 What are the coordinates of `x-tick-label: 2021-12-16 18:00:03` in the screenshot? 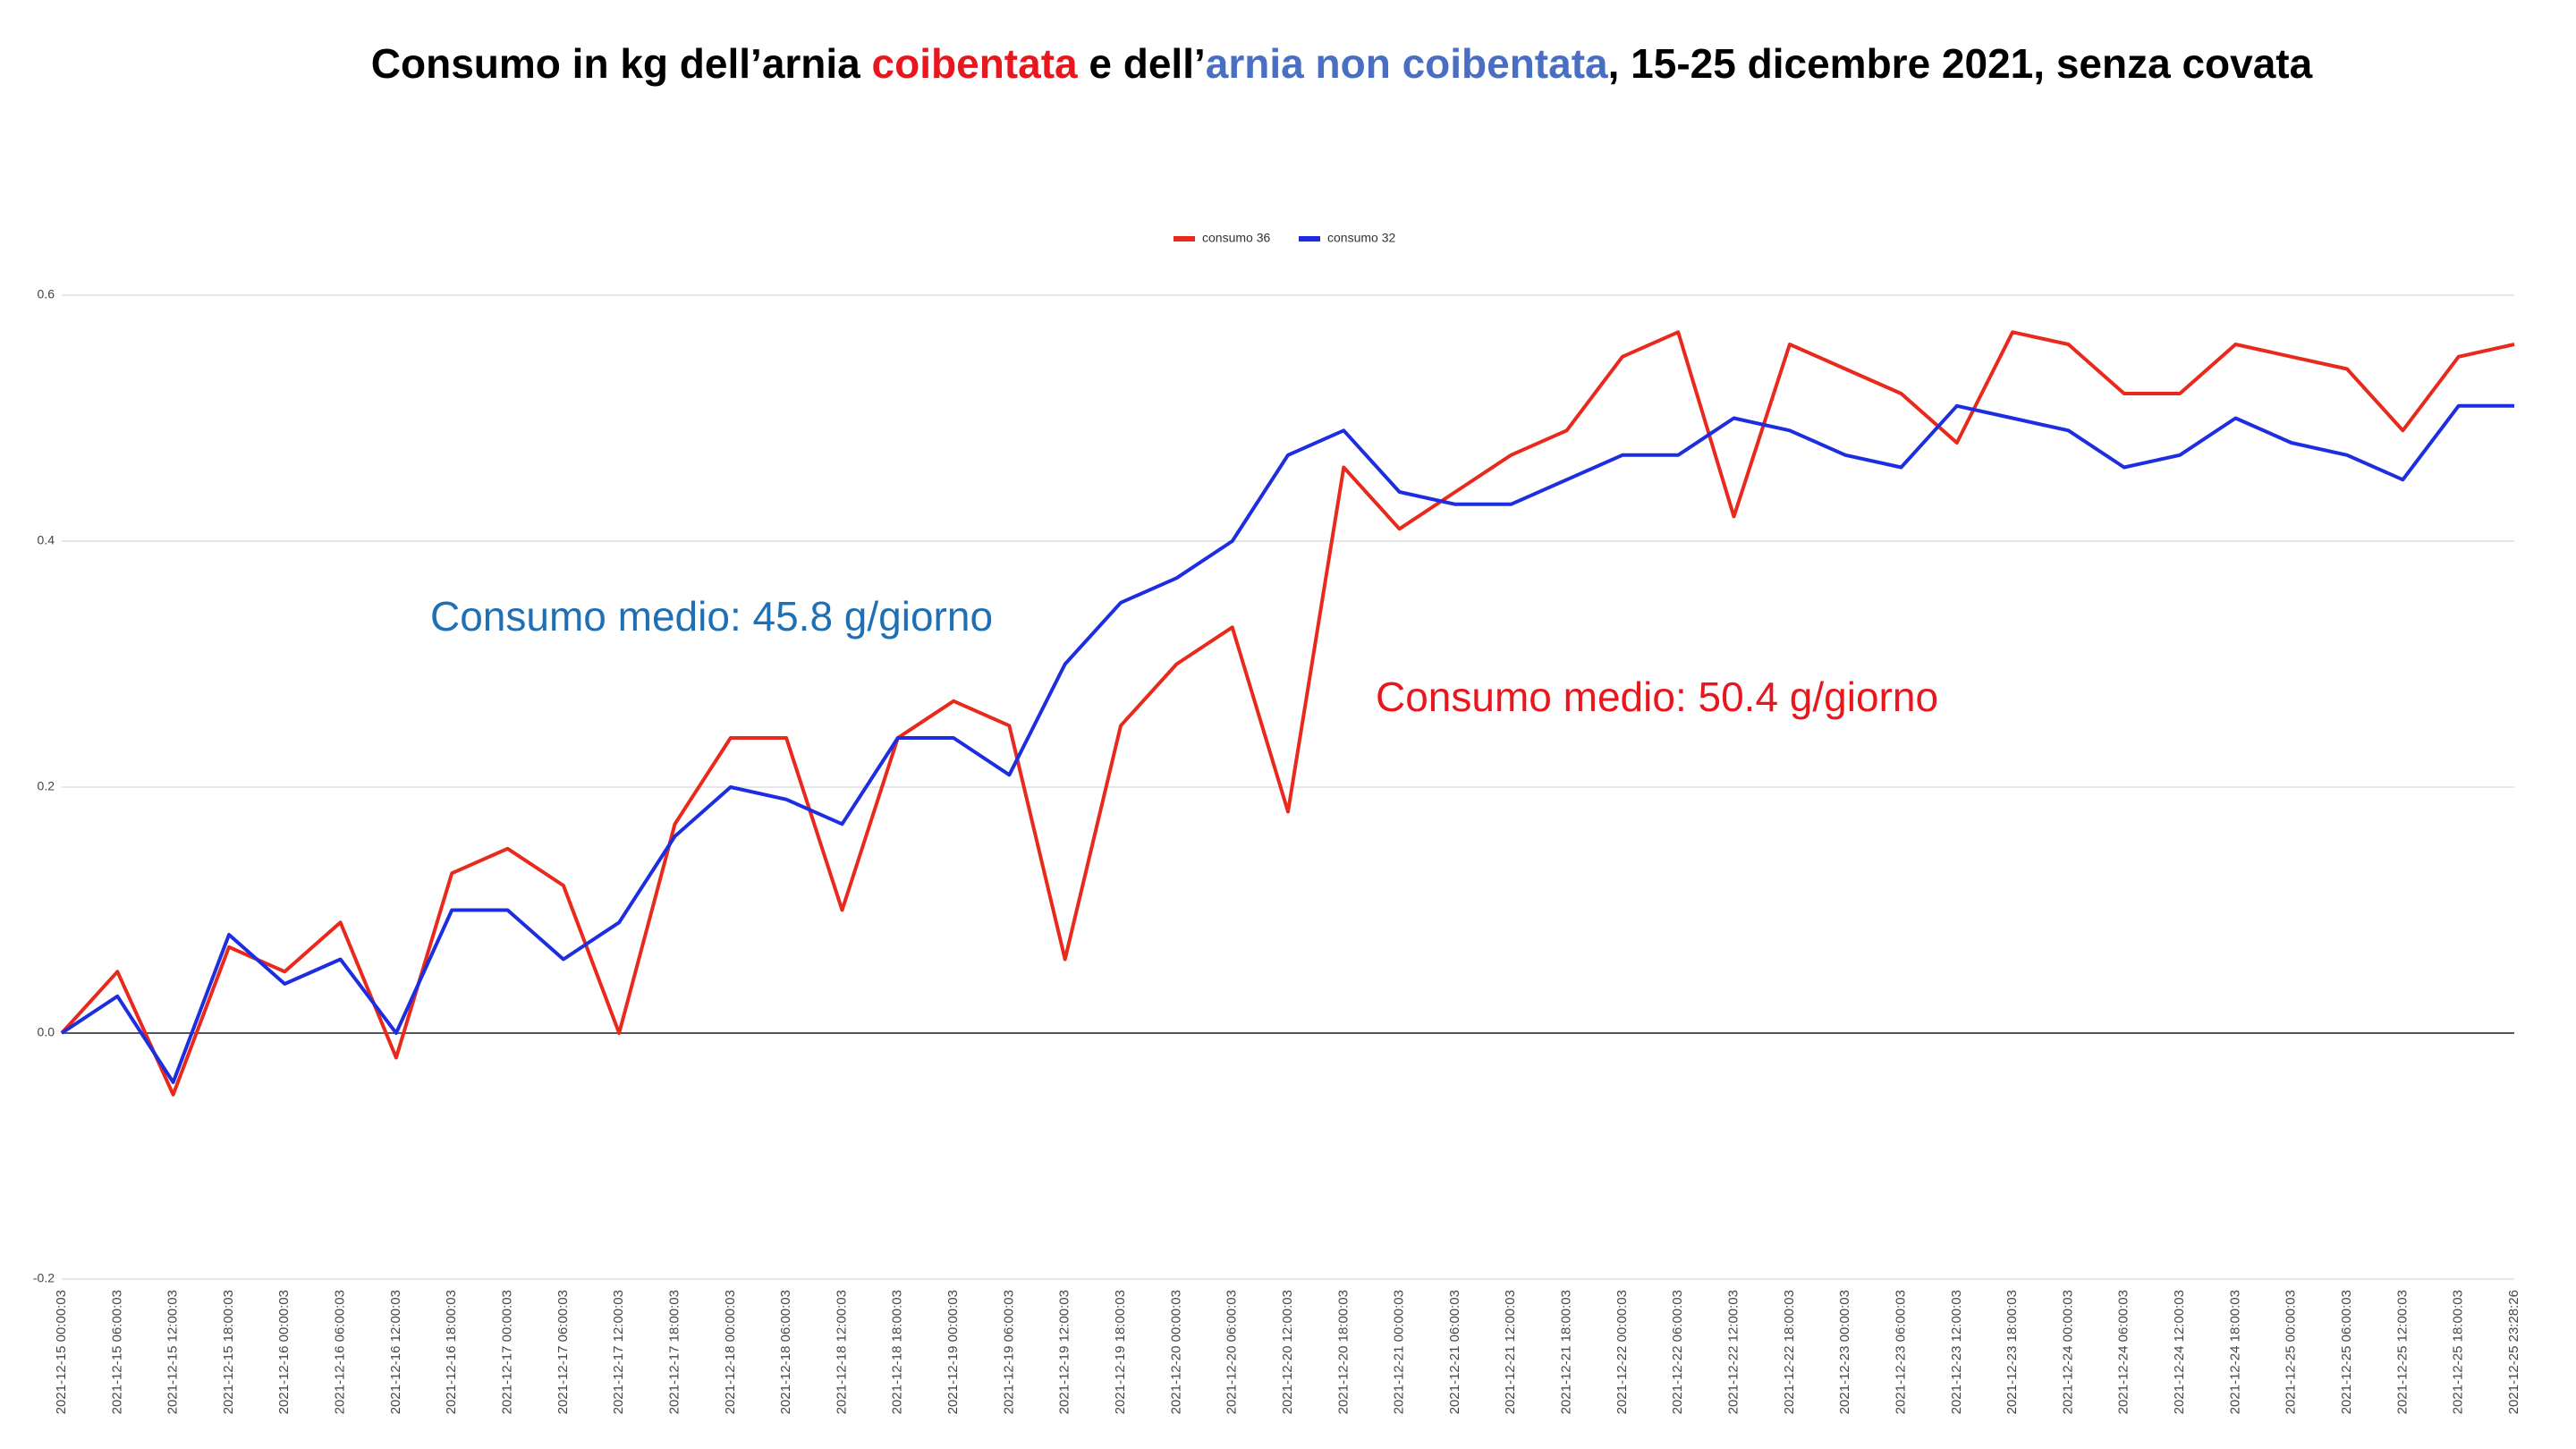 It's located at (451, 1352).